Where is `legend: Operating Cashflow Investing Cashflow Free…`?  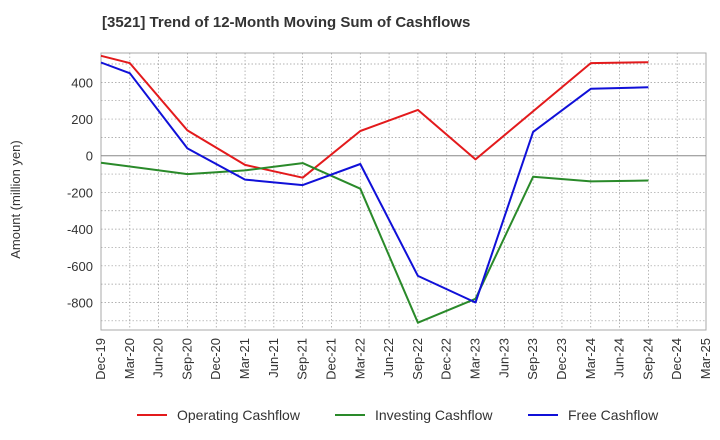 legend: Operating Cashflow Investing Cashflow Free… is located at coordinates (360, 415).